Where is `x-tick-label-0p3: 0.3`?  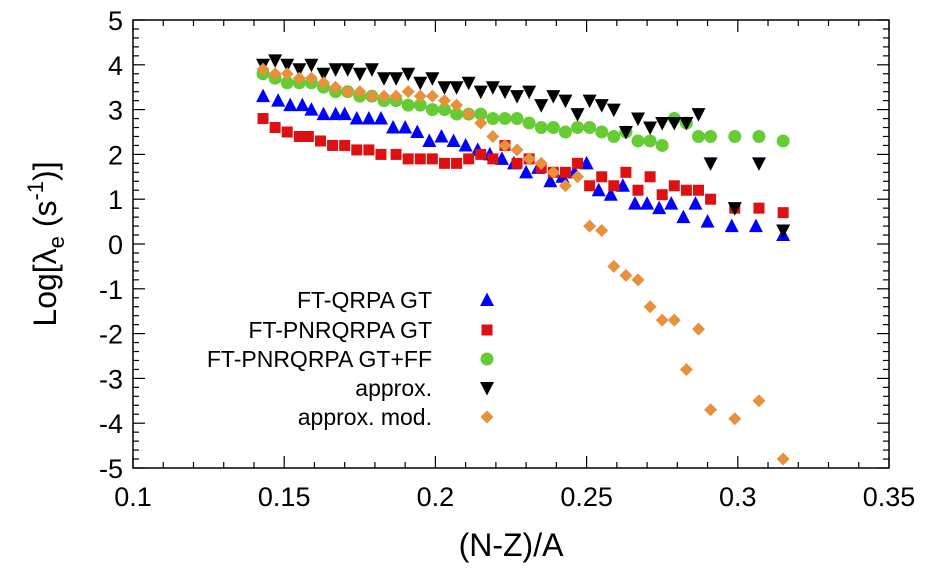 x-tick-label-0p3: 0.3 is located at coordinates (738, 497).